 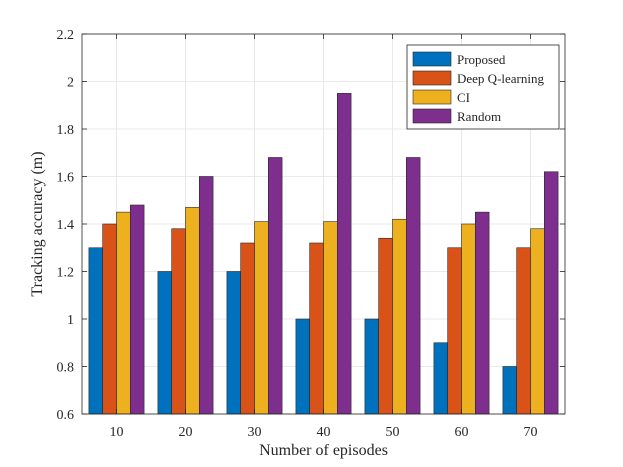 What do you see at coordinates (66, 35) in the screenshot?
I see `y-tick-label: 2.2` at bounding box center [66, 35].